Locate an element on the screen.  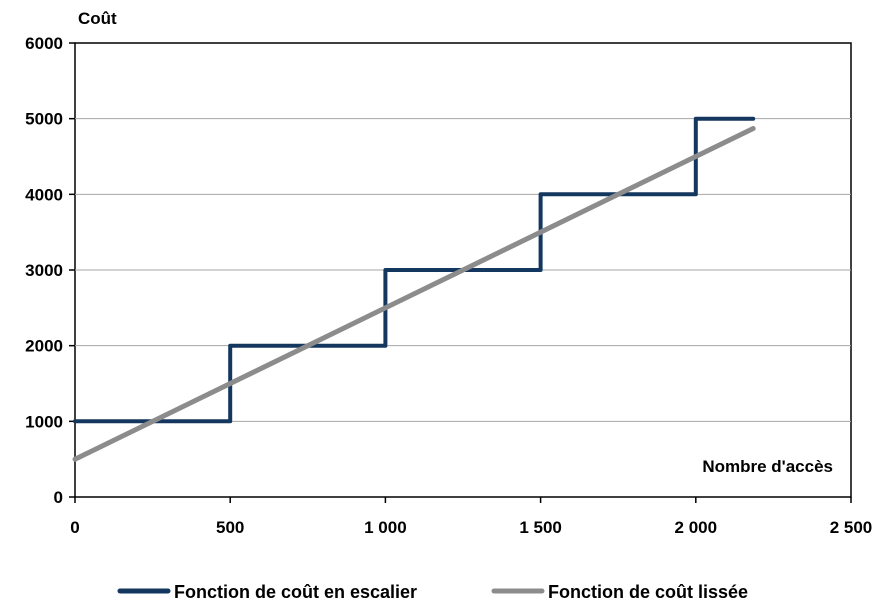
y-tick-label-4000: 4000 is located at coordinates (44, 194).